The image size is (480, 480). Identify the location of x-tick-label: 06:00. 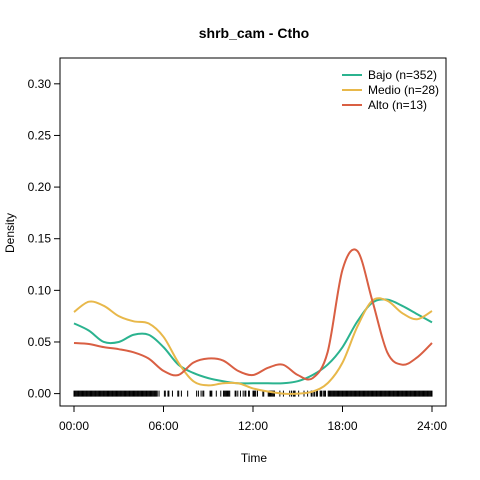
(163, 426).